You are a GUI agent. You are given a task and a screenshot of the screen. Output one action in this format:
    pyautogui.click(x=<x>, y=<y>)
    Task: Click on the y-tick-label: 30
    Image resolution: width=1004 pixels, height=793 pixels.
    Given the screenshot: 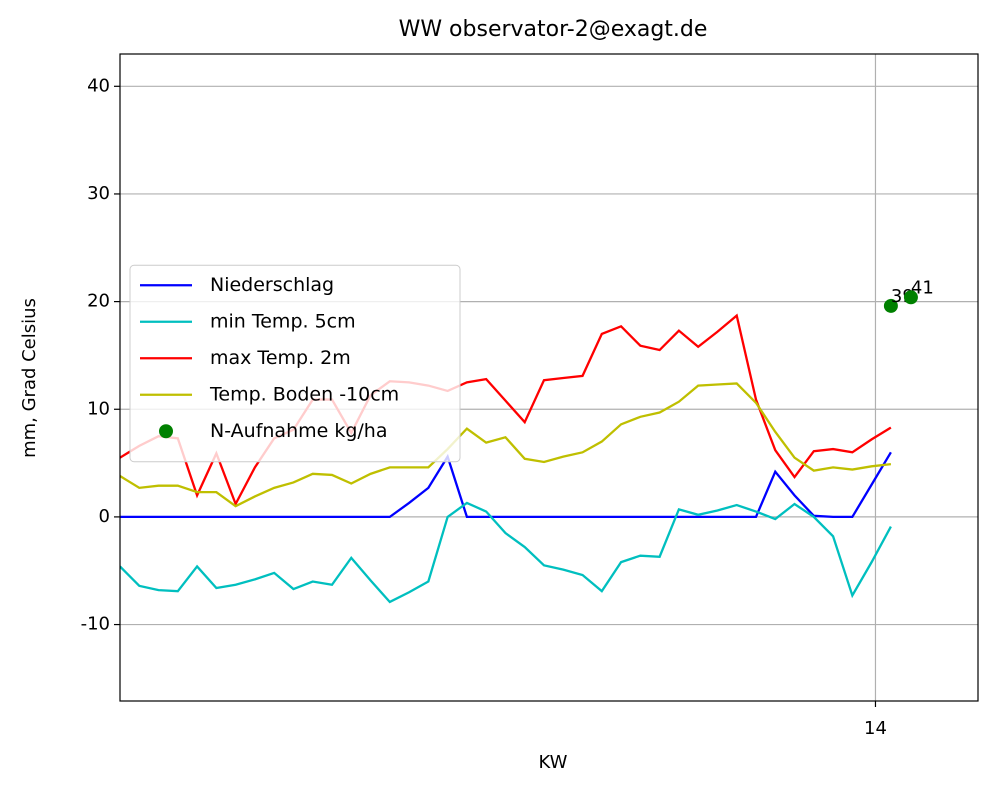 What is the action you would take?
    pyautogui.click(x=98, y=193)
    